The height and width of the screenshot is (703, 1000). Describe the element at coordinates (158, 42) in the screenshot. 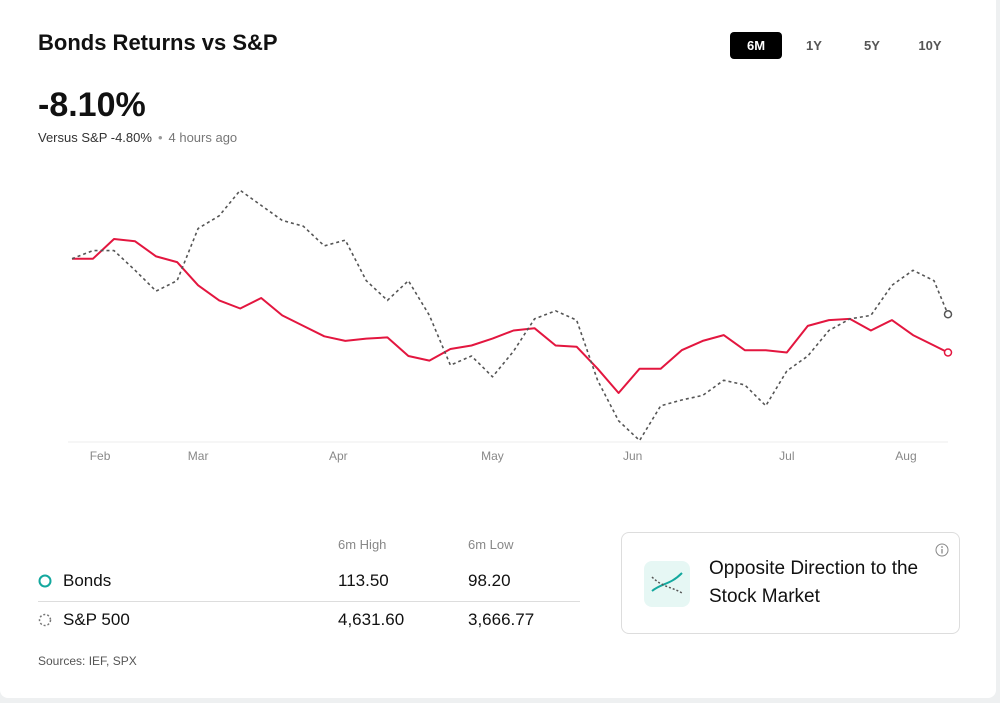

I see `title: Bonds Returns vs S&P` at that location.